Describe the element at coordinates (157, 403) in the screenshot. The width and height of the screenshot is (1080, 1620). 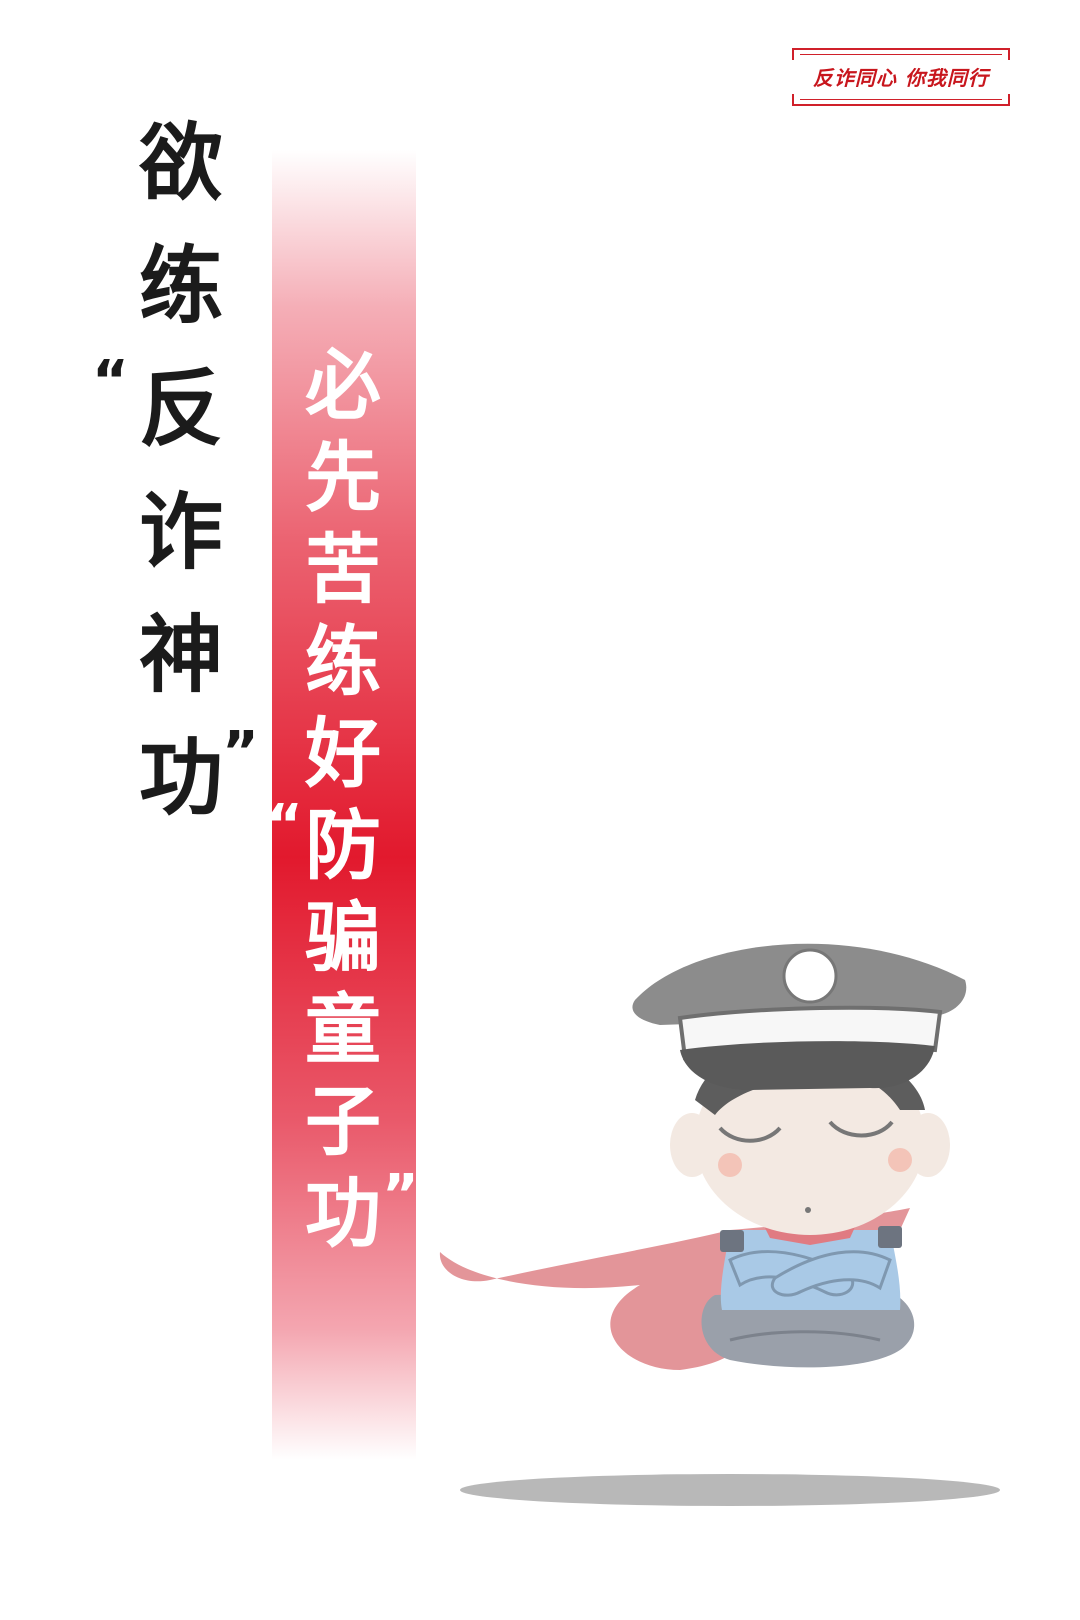
I see `headline-char: “ 反` at that location.